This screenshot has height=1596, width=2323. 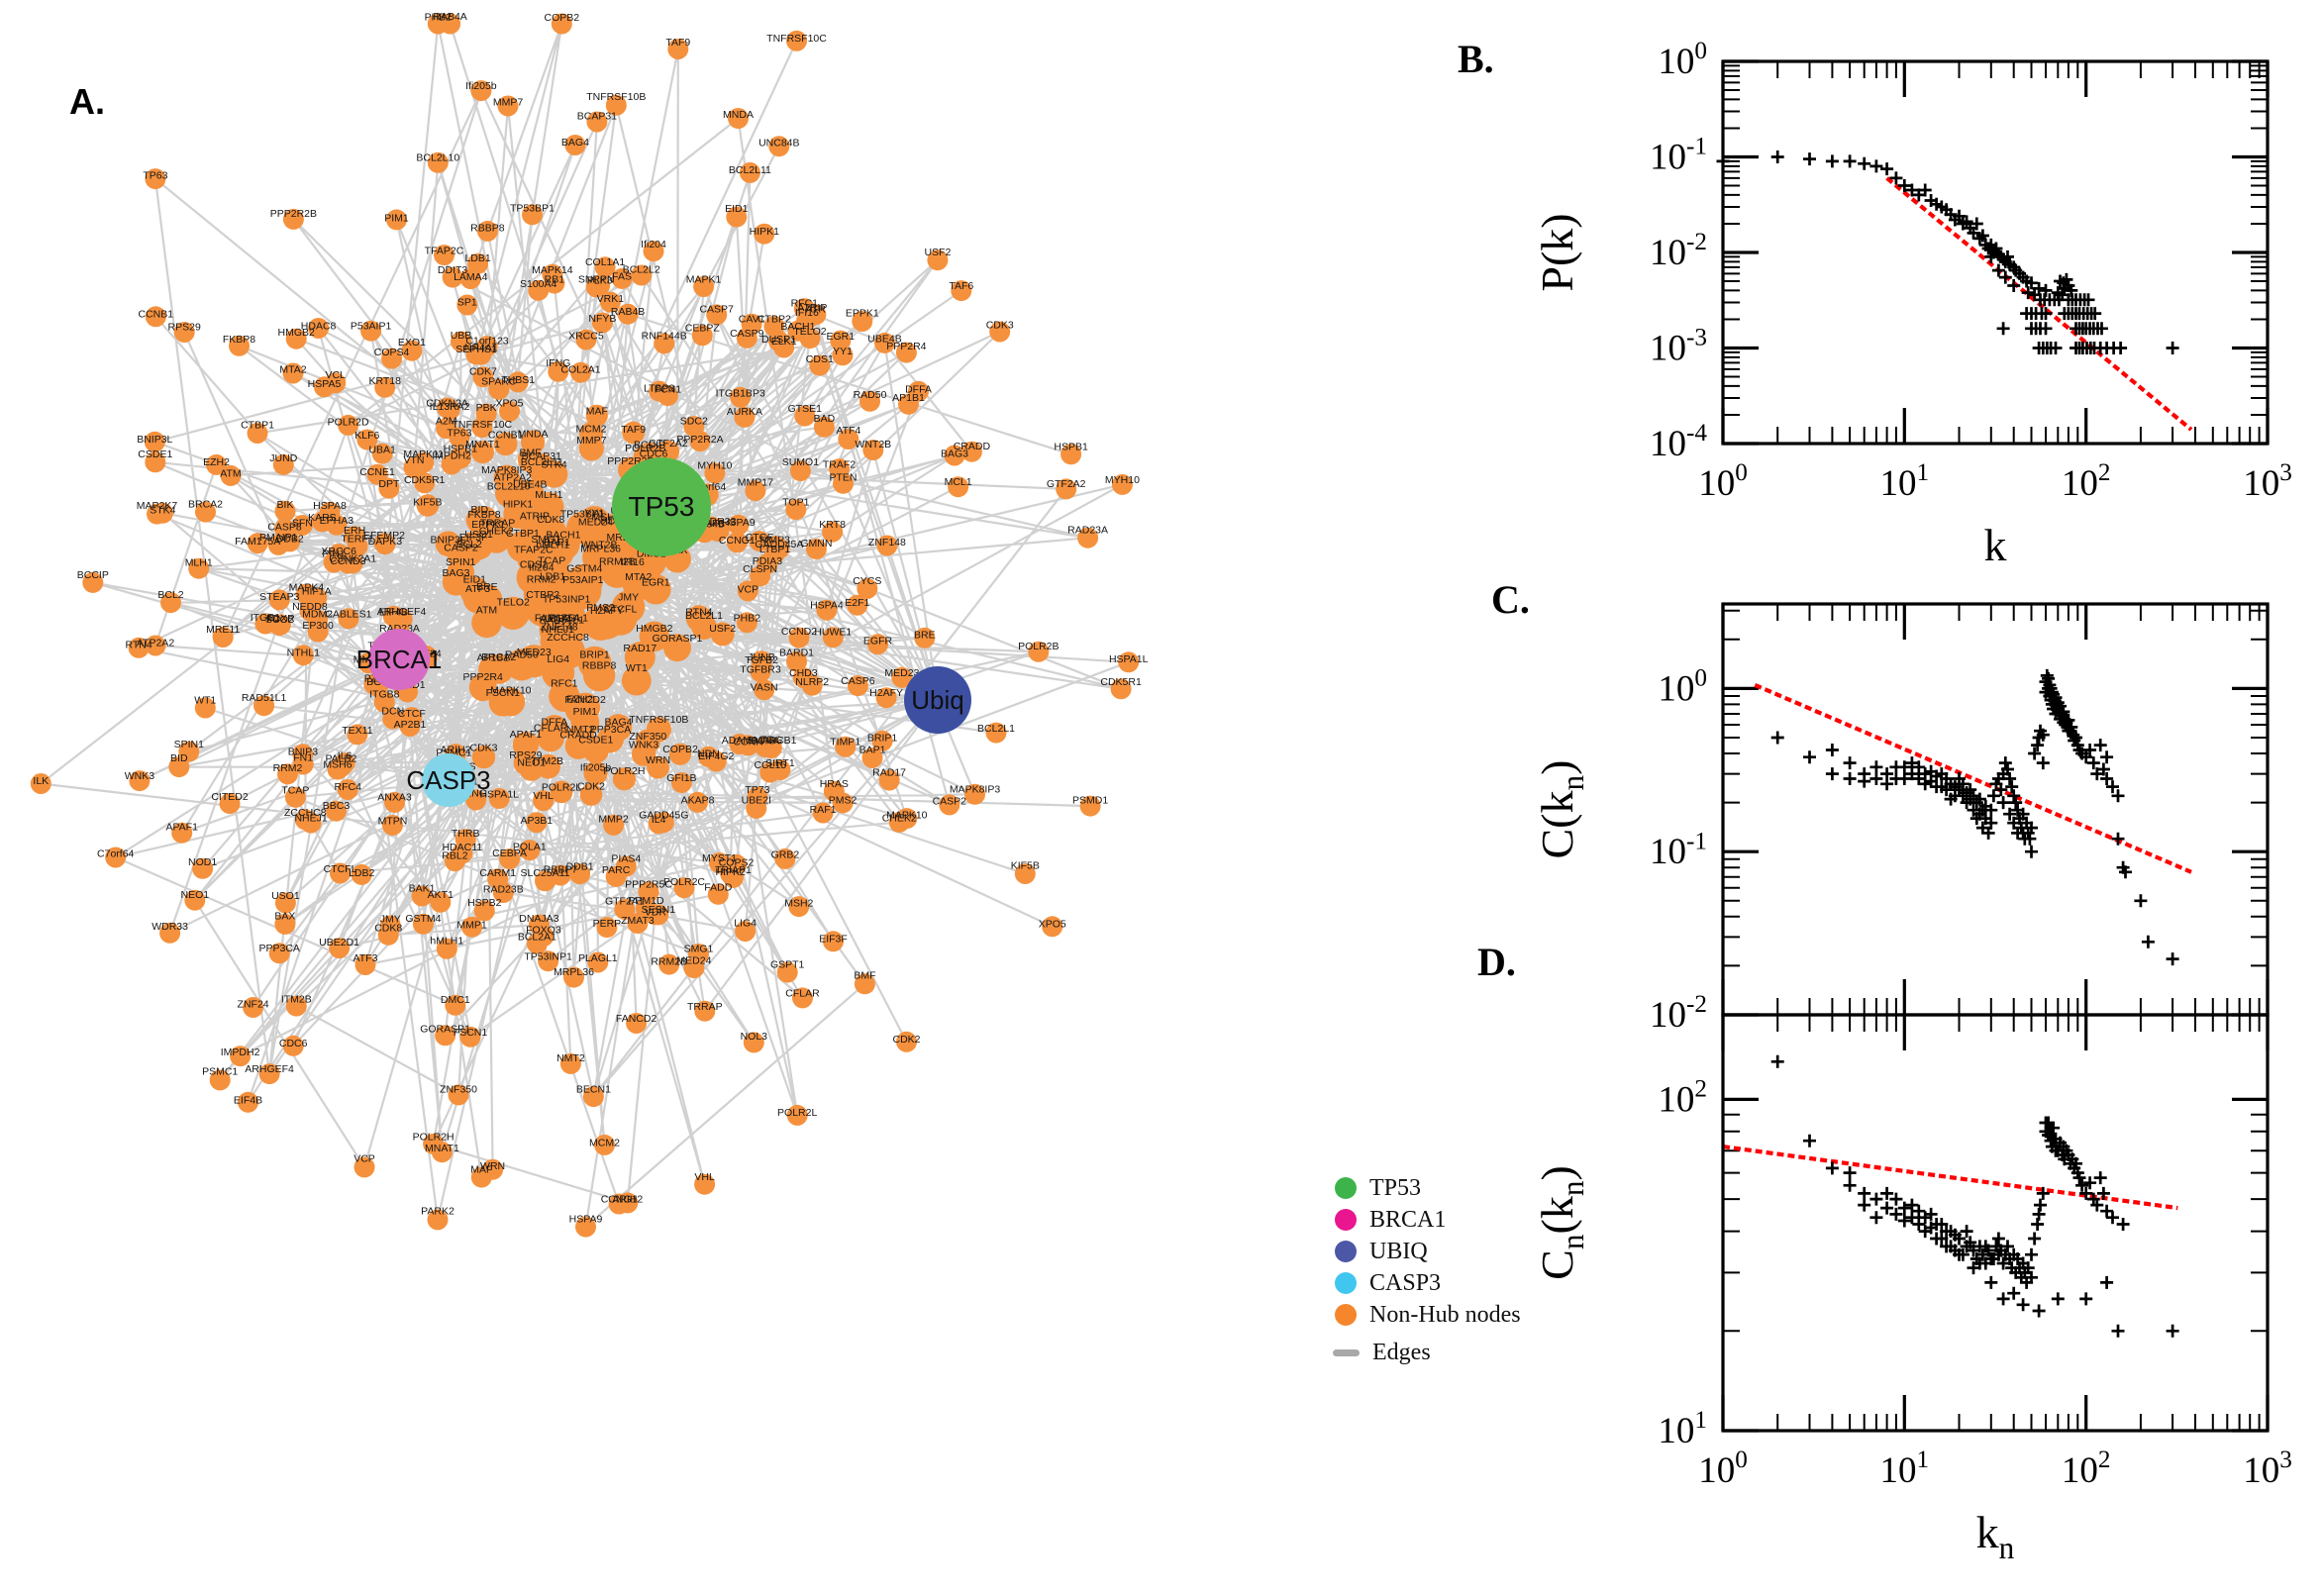 I want to click on network-node-label: RTN4, so click(x=138, y=645).